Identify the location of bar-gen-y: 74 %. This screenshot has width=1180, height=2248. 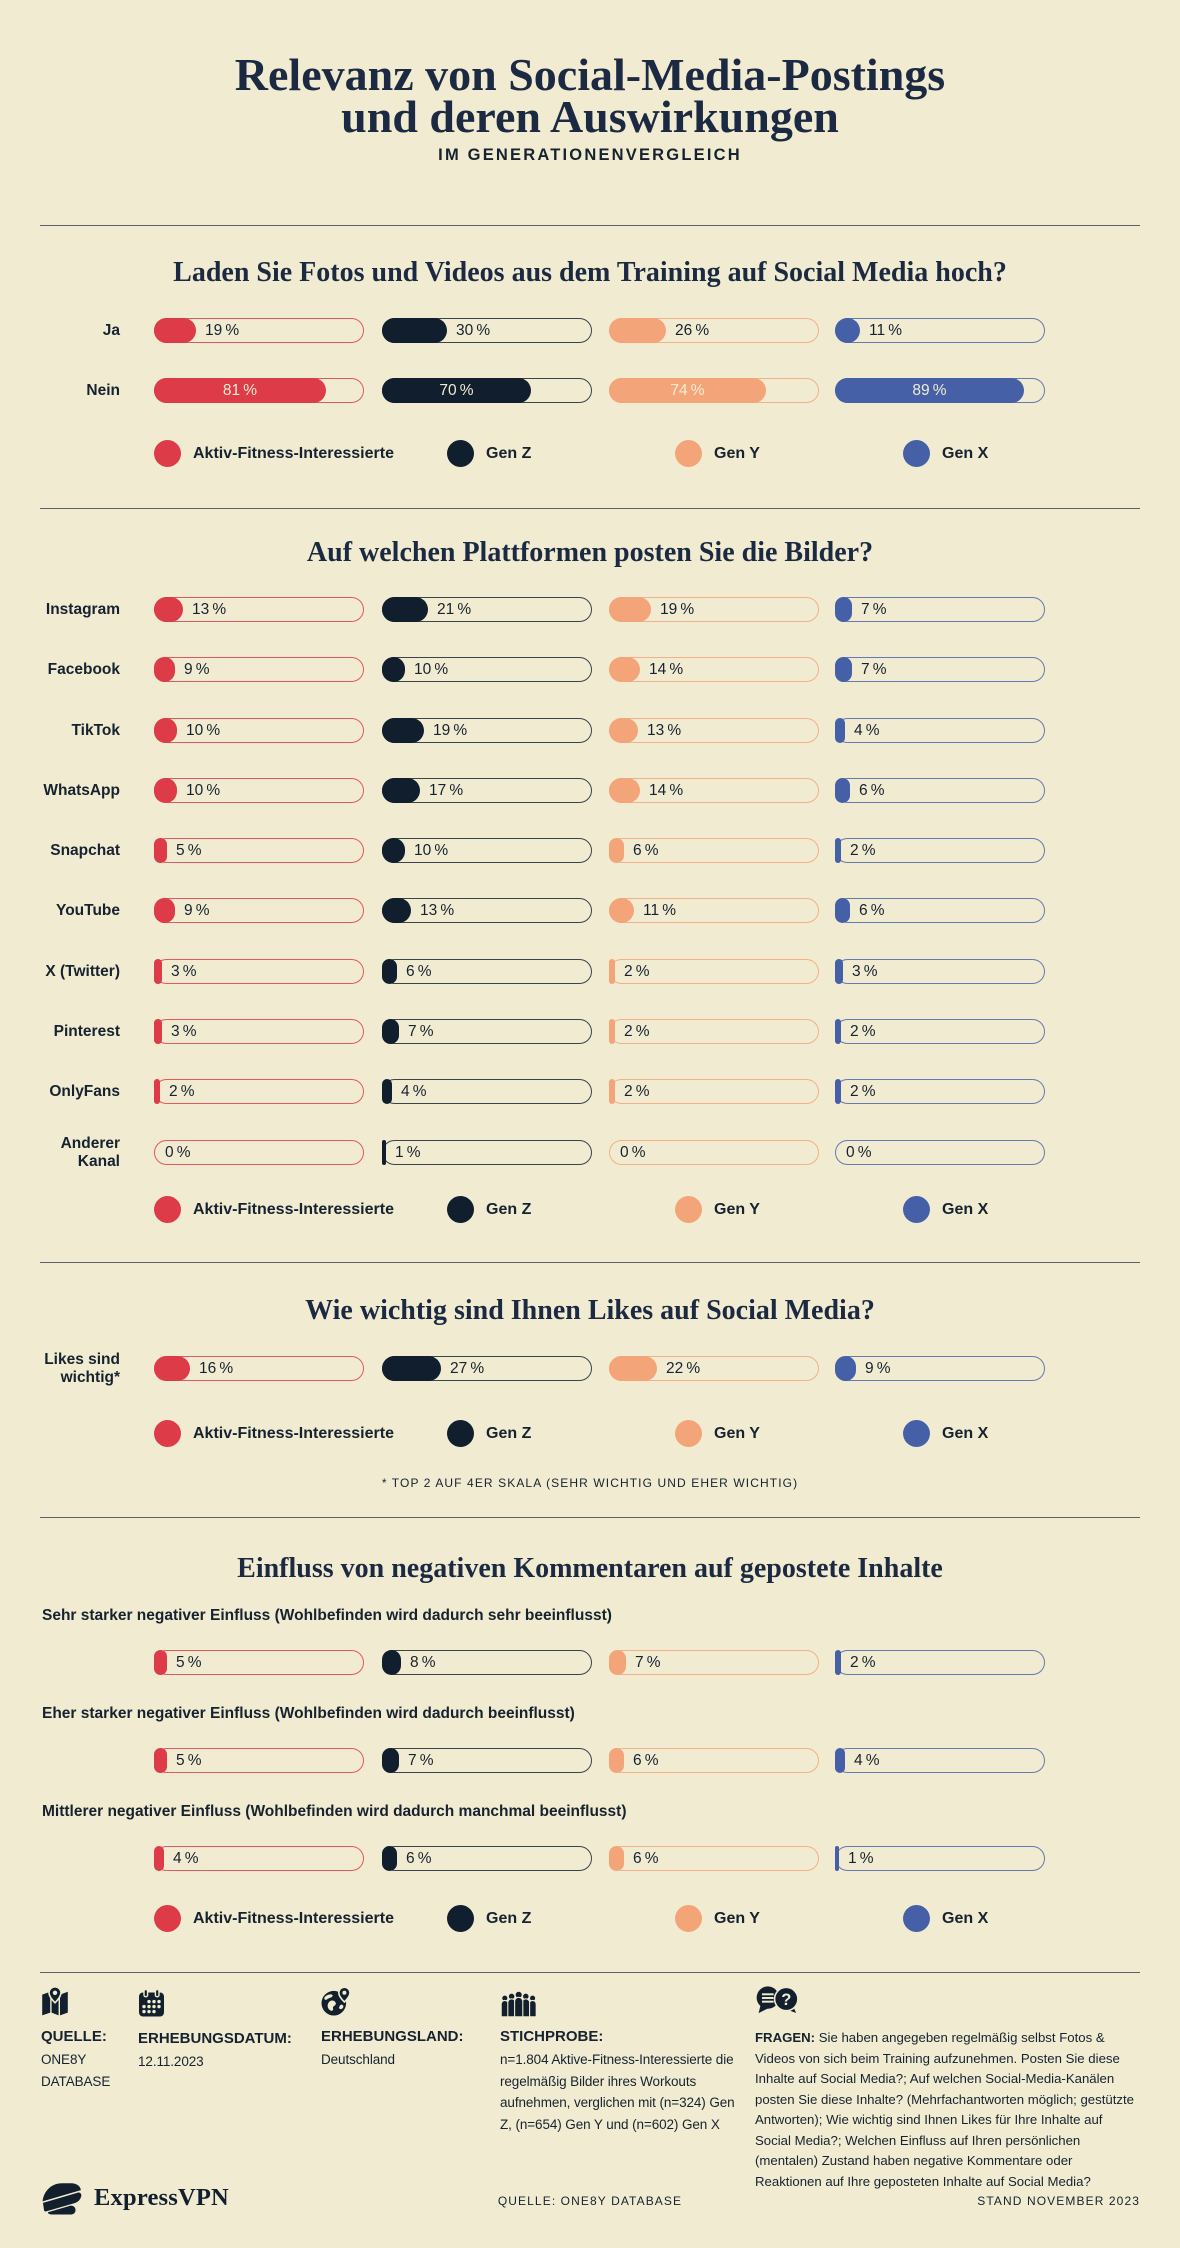
(714, 390).